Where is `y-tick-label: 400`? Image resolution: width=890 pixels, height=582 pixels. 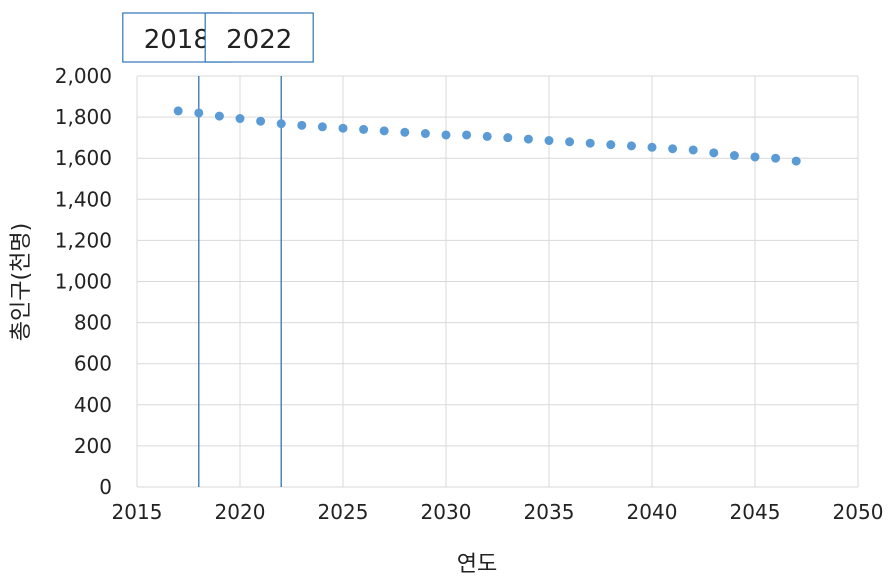
y-tick-label: 400 is located at coordinates (93, 405).